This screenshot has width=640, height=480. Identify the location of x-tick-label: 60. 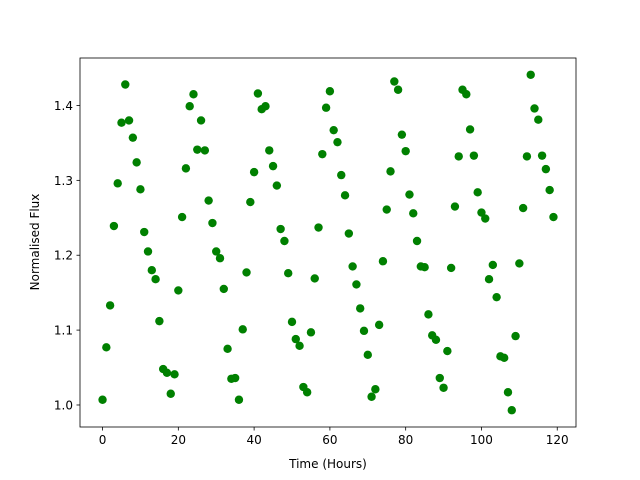
(329, 440).